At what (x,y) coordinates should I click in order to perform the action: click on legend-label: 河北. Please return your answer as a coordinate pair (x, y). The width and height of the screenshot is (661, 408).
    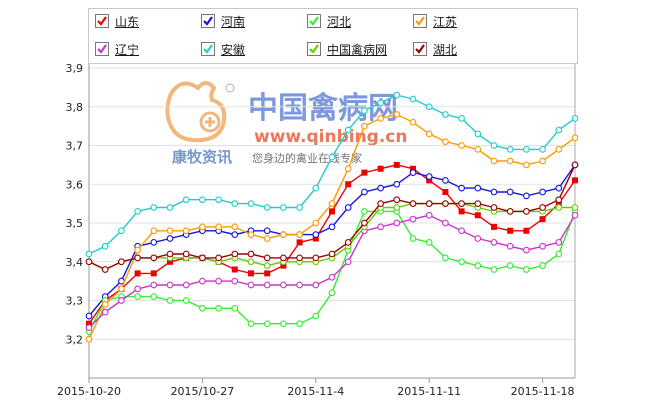
    Looking at the image, I should click on (339, 21).